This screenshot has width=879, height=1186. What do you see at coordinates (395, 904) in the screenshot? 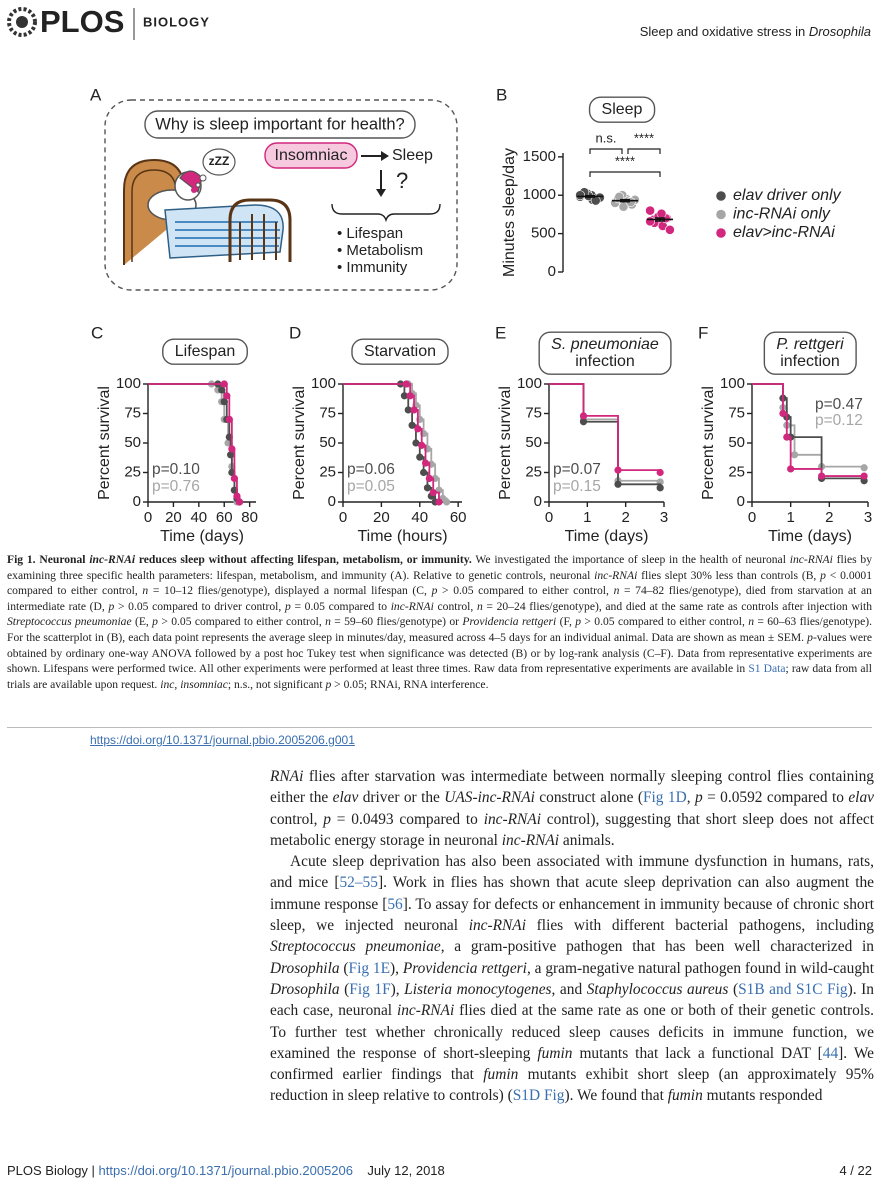
I see `link: 56` at bounding box center [395, 904].